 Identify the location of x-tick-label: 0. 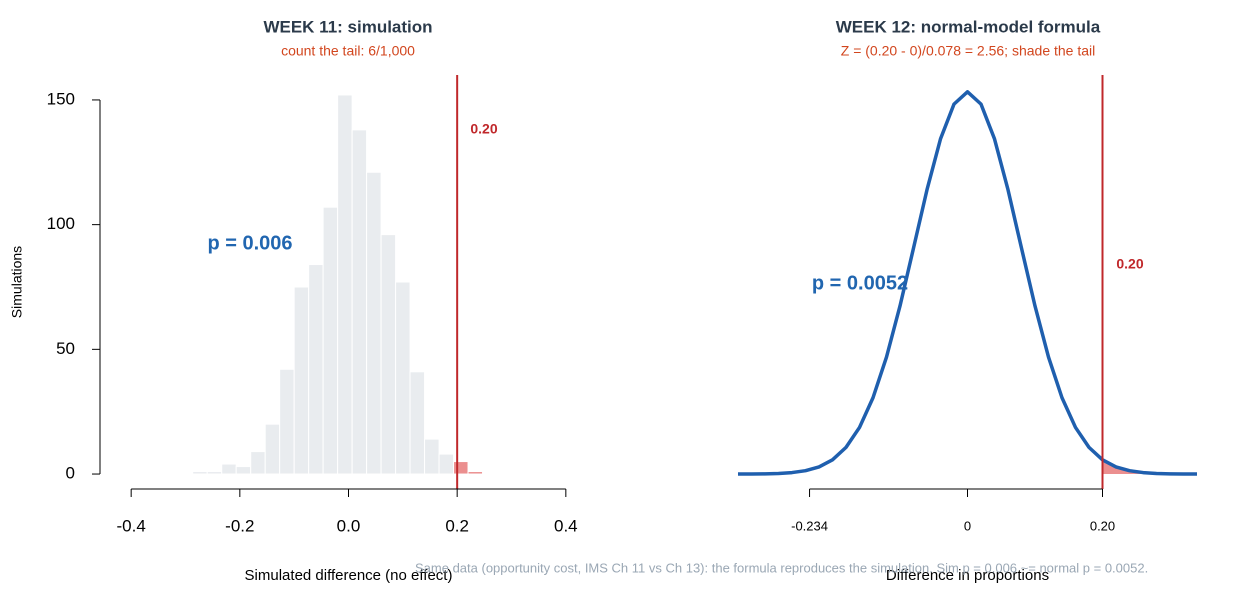
(967, 525).